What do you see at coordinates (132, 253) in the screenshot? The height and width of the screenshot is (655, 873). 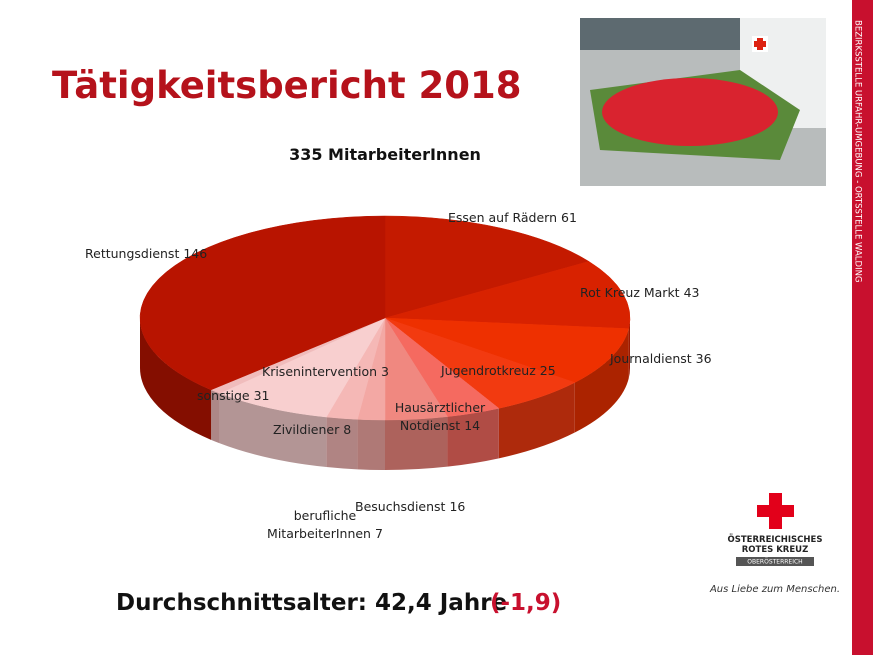 I see `slice-label-name: Rettungsdienst` at bounding box center [132, 253].